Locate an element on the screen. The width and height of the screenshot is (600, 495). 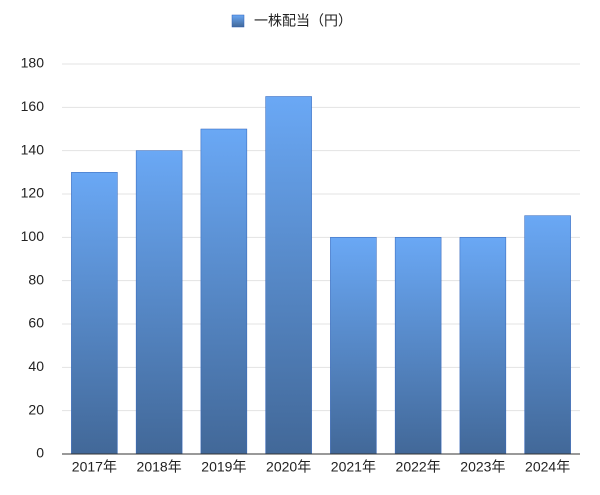
y-tick-label: 100 is located at coordinates (33, 236).